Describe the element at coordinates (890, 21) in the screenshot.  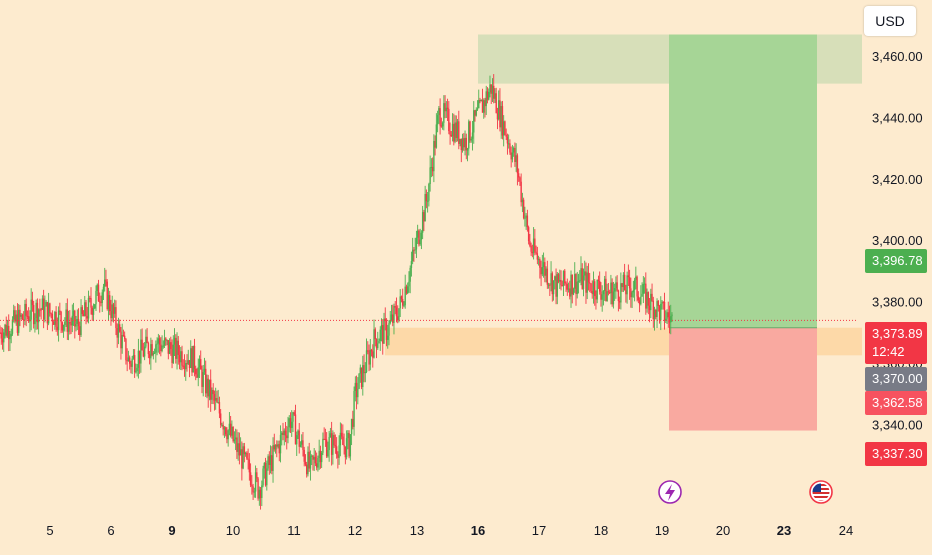
I see `currency-button: USD` at that location.